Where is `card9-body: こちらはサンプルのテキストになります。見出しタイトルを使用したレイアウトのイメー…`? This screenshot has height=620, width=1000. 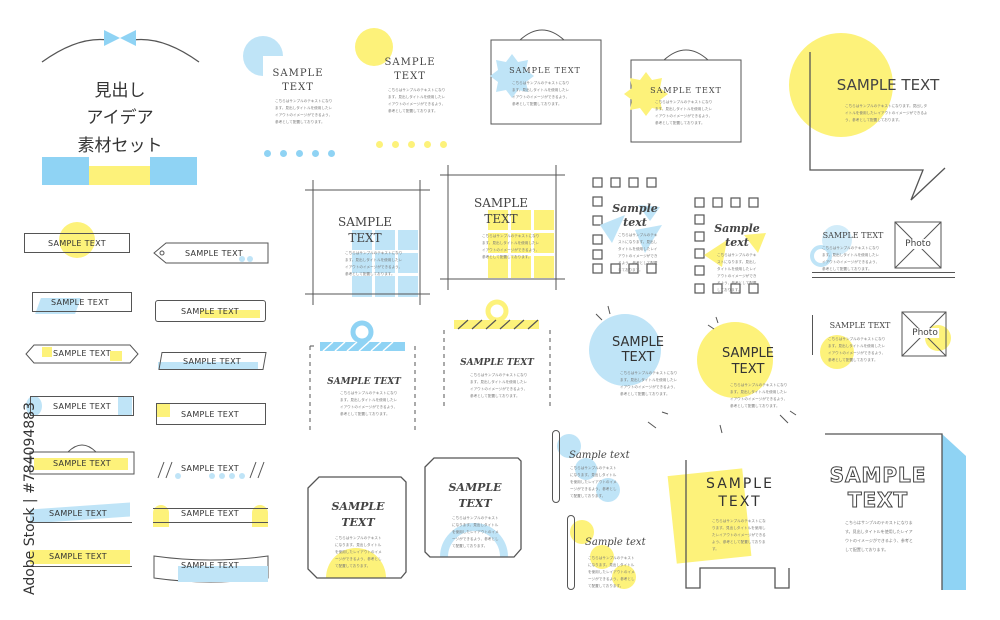 card9-body: こちらはサンプルのテキストになります。見出しタイトルを使用したレイアウトのイメー… is located at coordinates (737, 272).